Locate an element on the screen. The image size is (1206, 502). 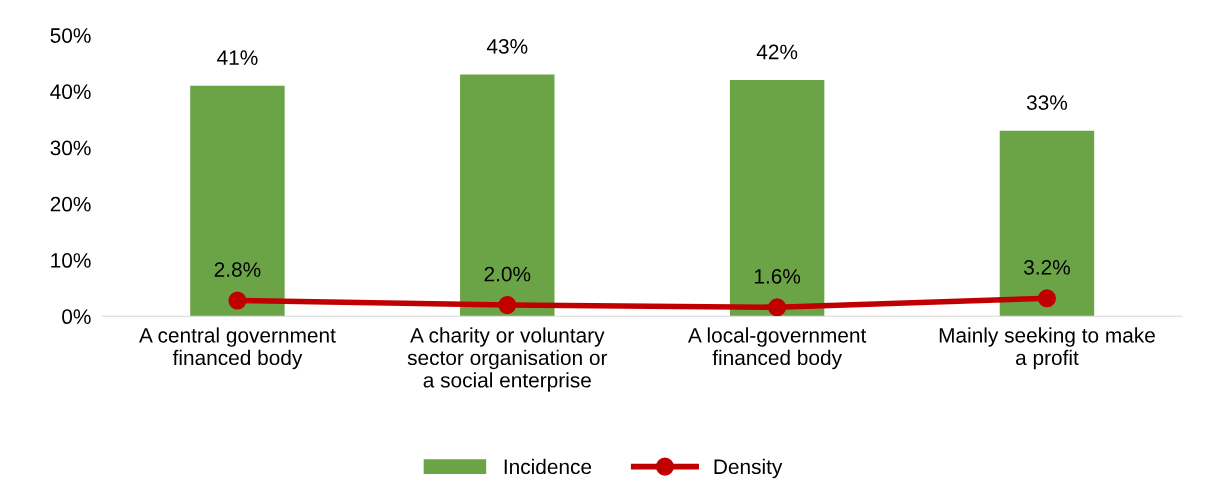
data-label: 41% is located at coordinates (237, 57).